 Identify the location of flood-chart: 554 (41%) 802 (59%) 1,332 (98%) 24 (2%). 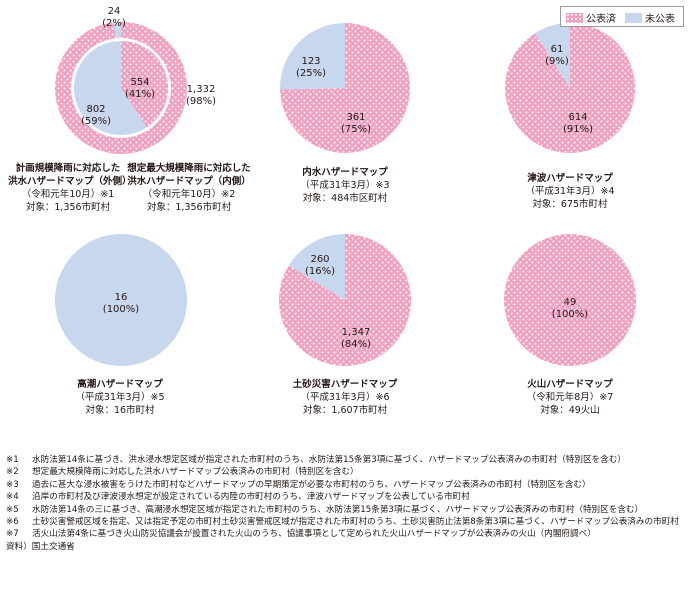
(135, 80).